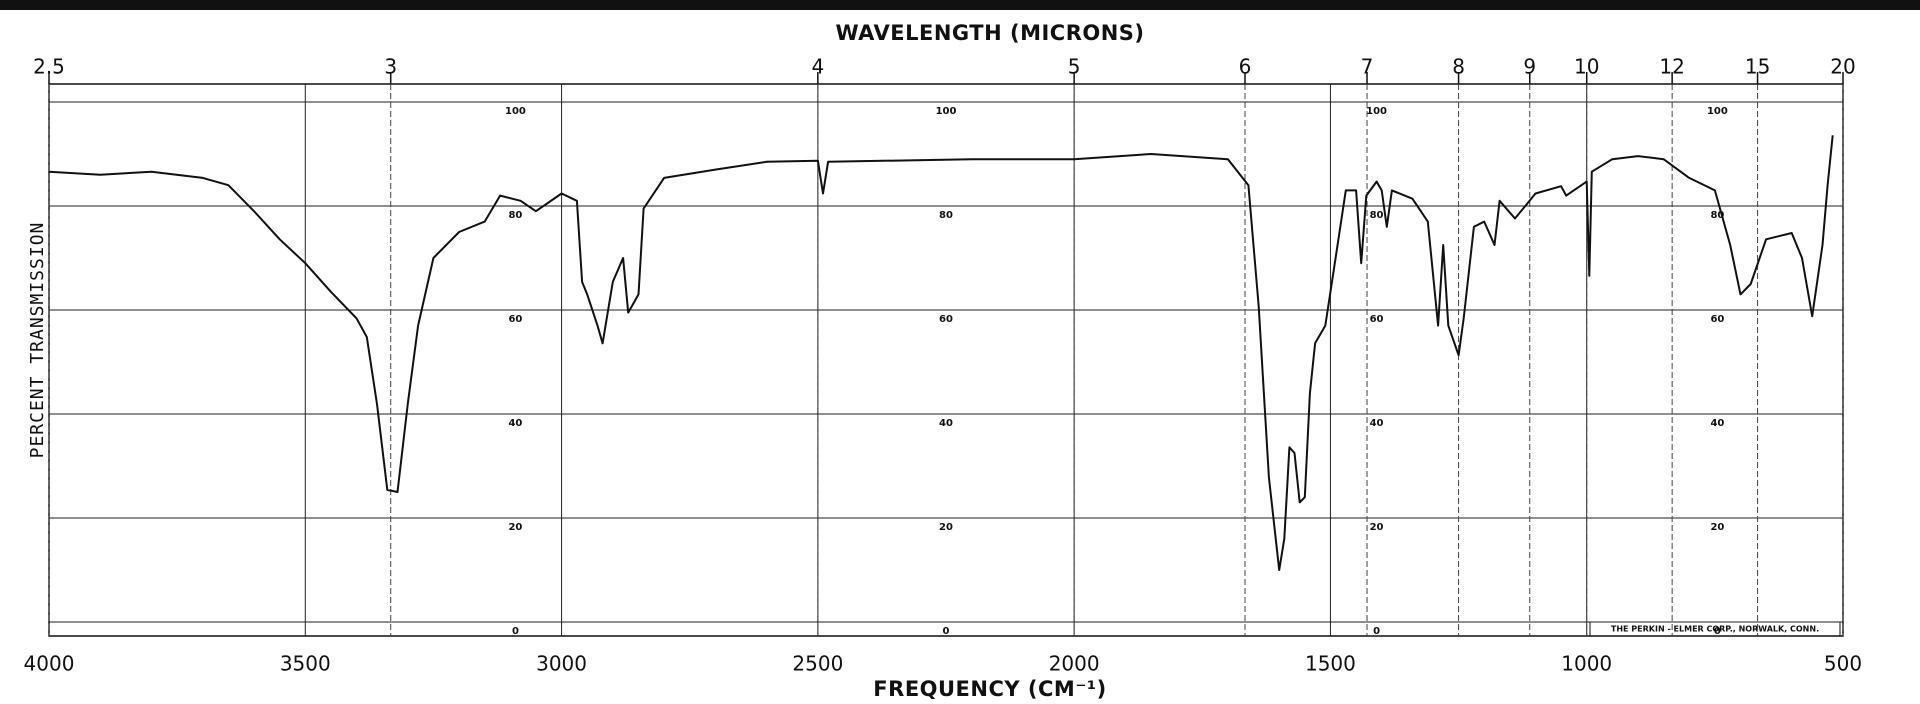 This screenshot has height=704, width=1920. I want to click on annotation: THE PERKIN - ELMER CORP., NORWALK, CONN., so click(1715, 629).